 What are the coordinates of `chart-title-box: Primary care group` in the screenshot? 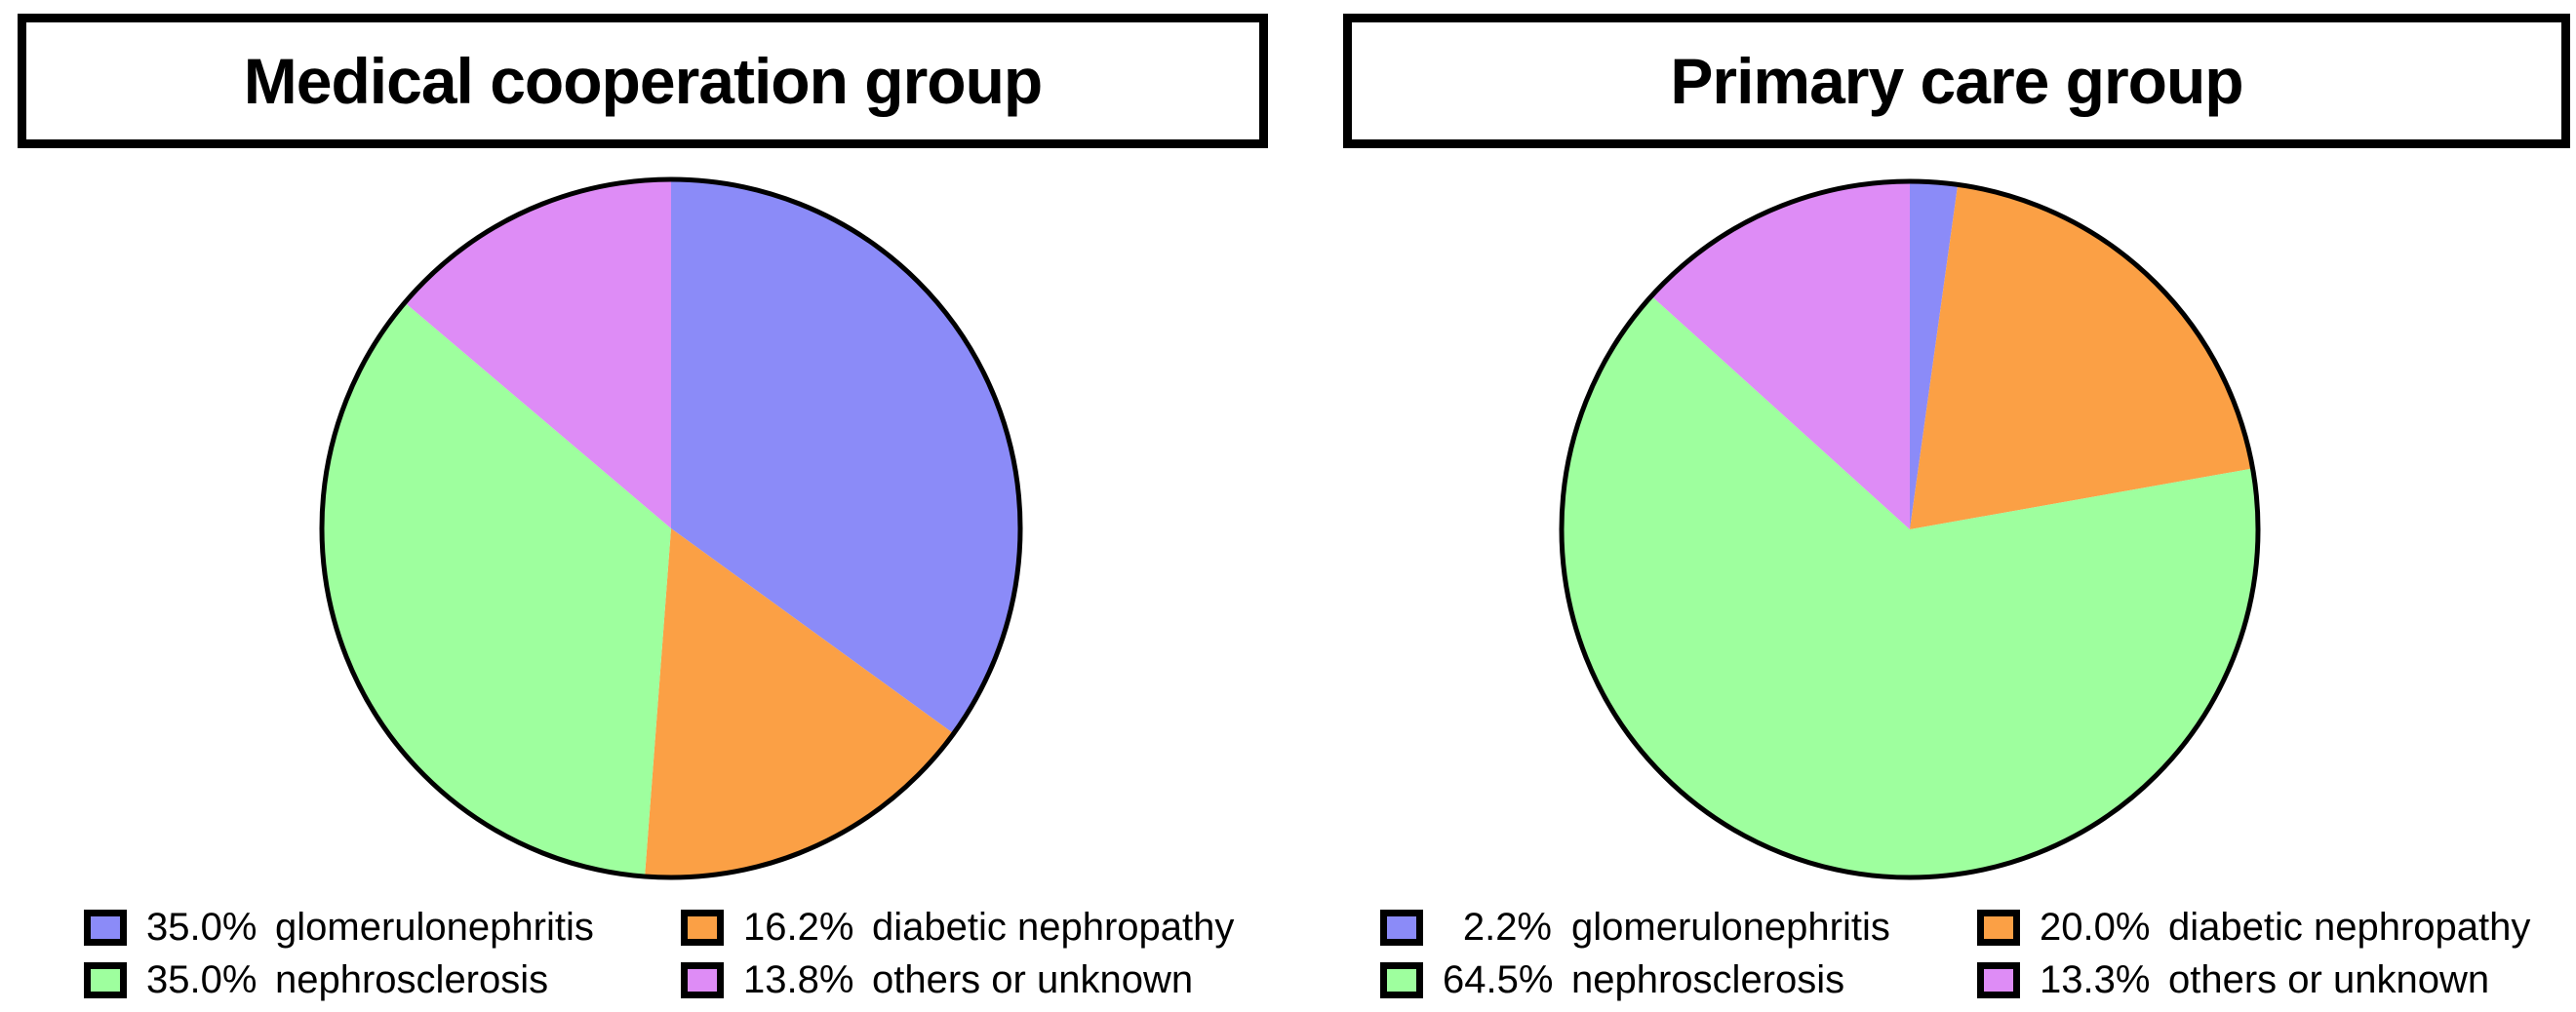 It's located at (1956, 81).